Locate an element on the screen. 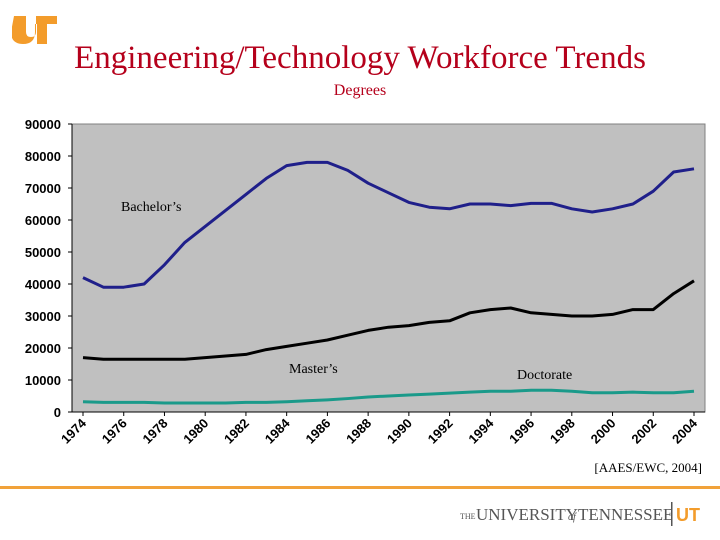  x-tick-label: 1974 is located at coordinates (74, 431).